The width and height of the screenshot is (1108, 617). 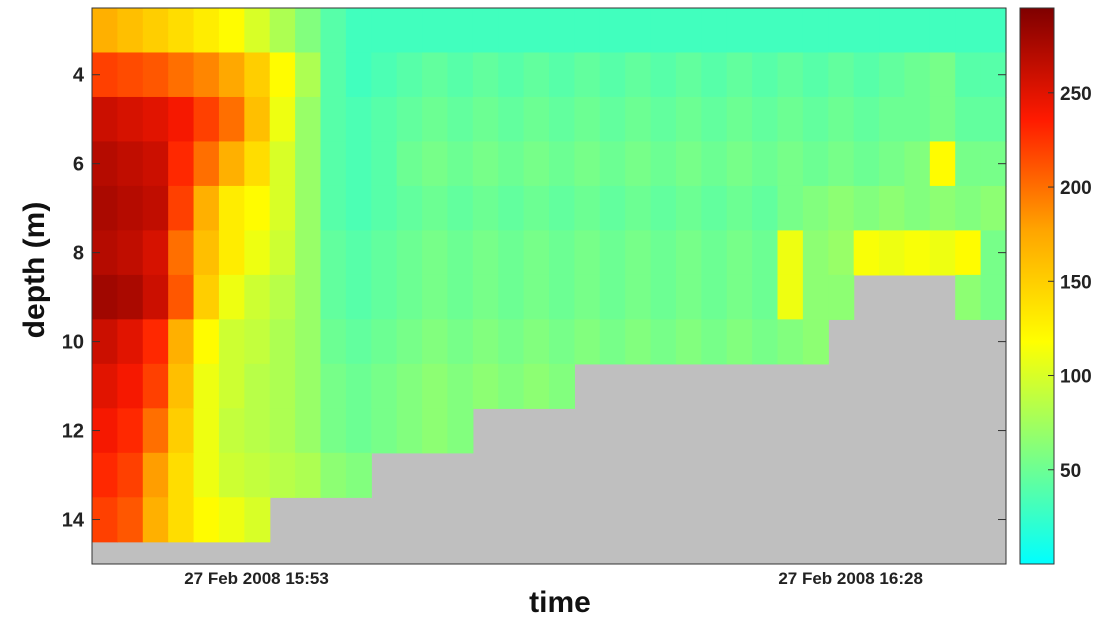 I want to click on y-tick-label: 14, so click(x=73, y=521).